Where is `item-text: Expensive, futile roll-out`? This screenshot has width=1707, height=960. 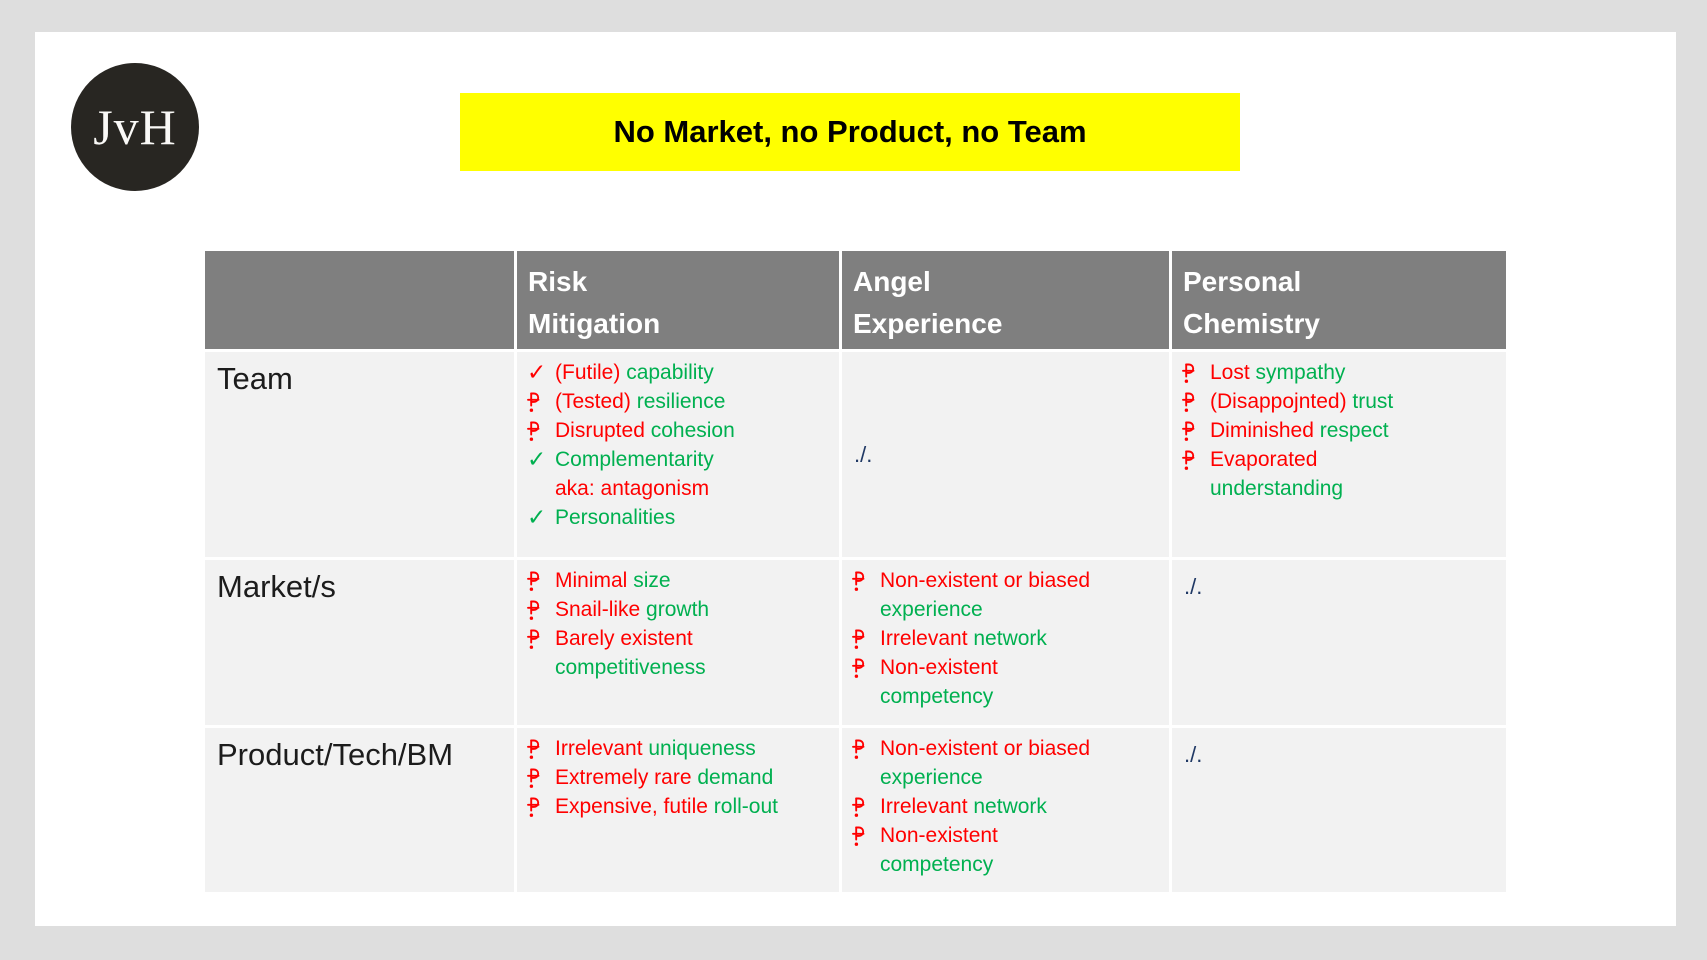 item-text: Expensive, futile roll-out is located at coordinates (697, 806).